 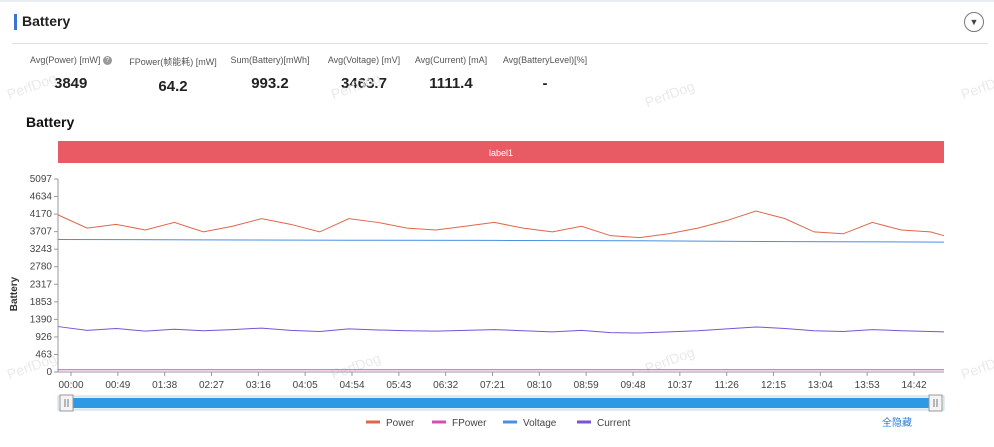 I want to click on y-tick-label: 0, so click(x=49, y=372).